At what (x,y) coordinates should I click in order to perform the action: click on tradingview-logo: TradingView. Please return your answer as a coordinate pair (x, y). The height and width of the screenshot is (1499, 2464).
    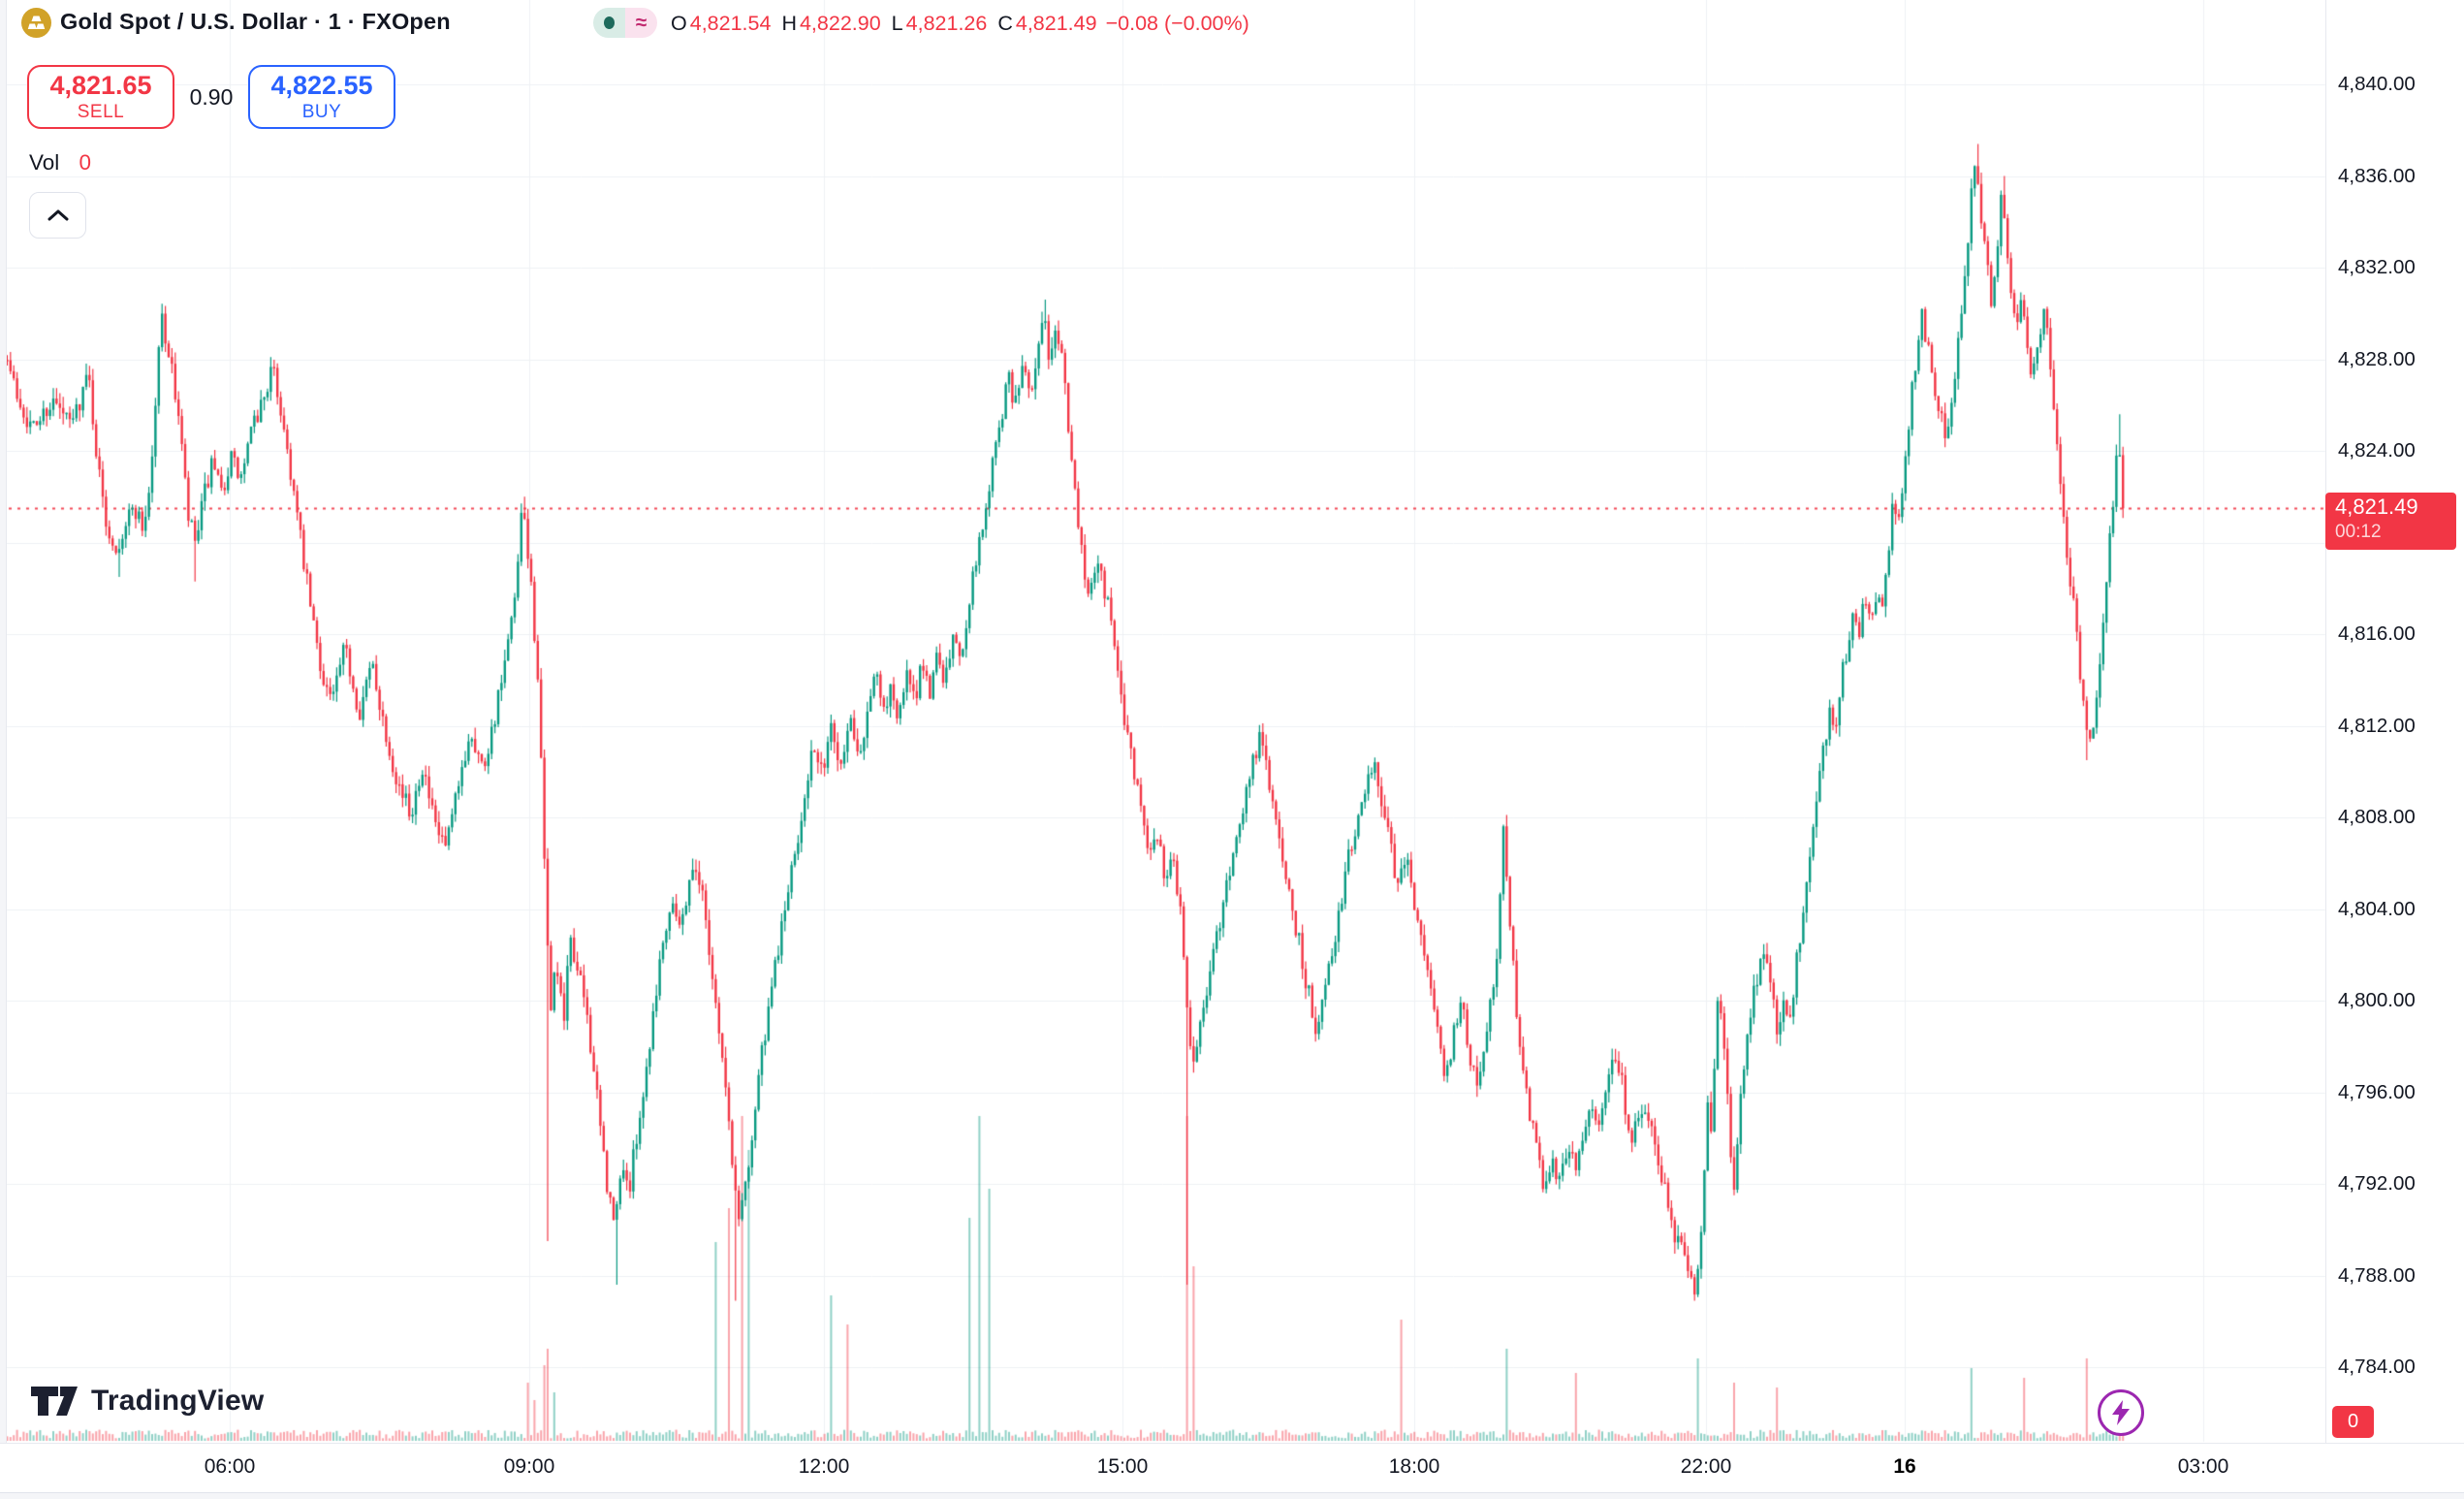
    Looking at the image, I should click on (146, 1401).